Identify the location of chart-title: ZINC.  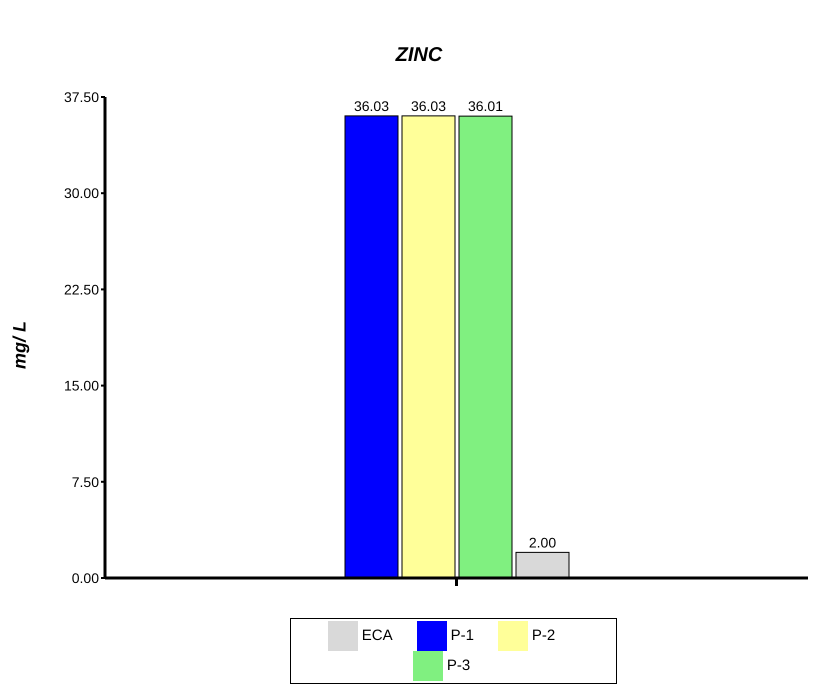
(419, 55).